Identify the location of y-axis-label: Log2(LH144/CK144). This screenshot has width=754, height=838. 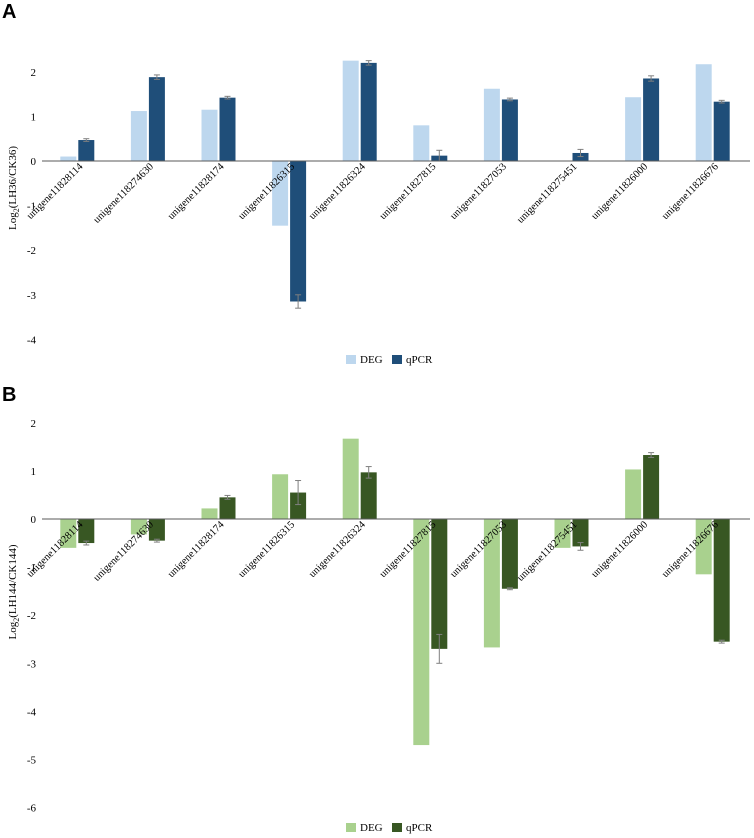
(14, 591).